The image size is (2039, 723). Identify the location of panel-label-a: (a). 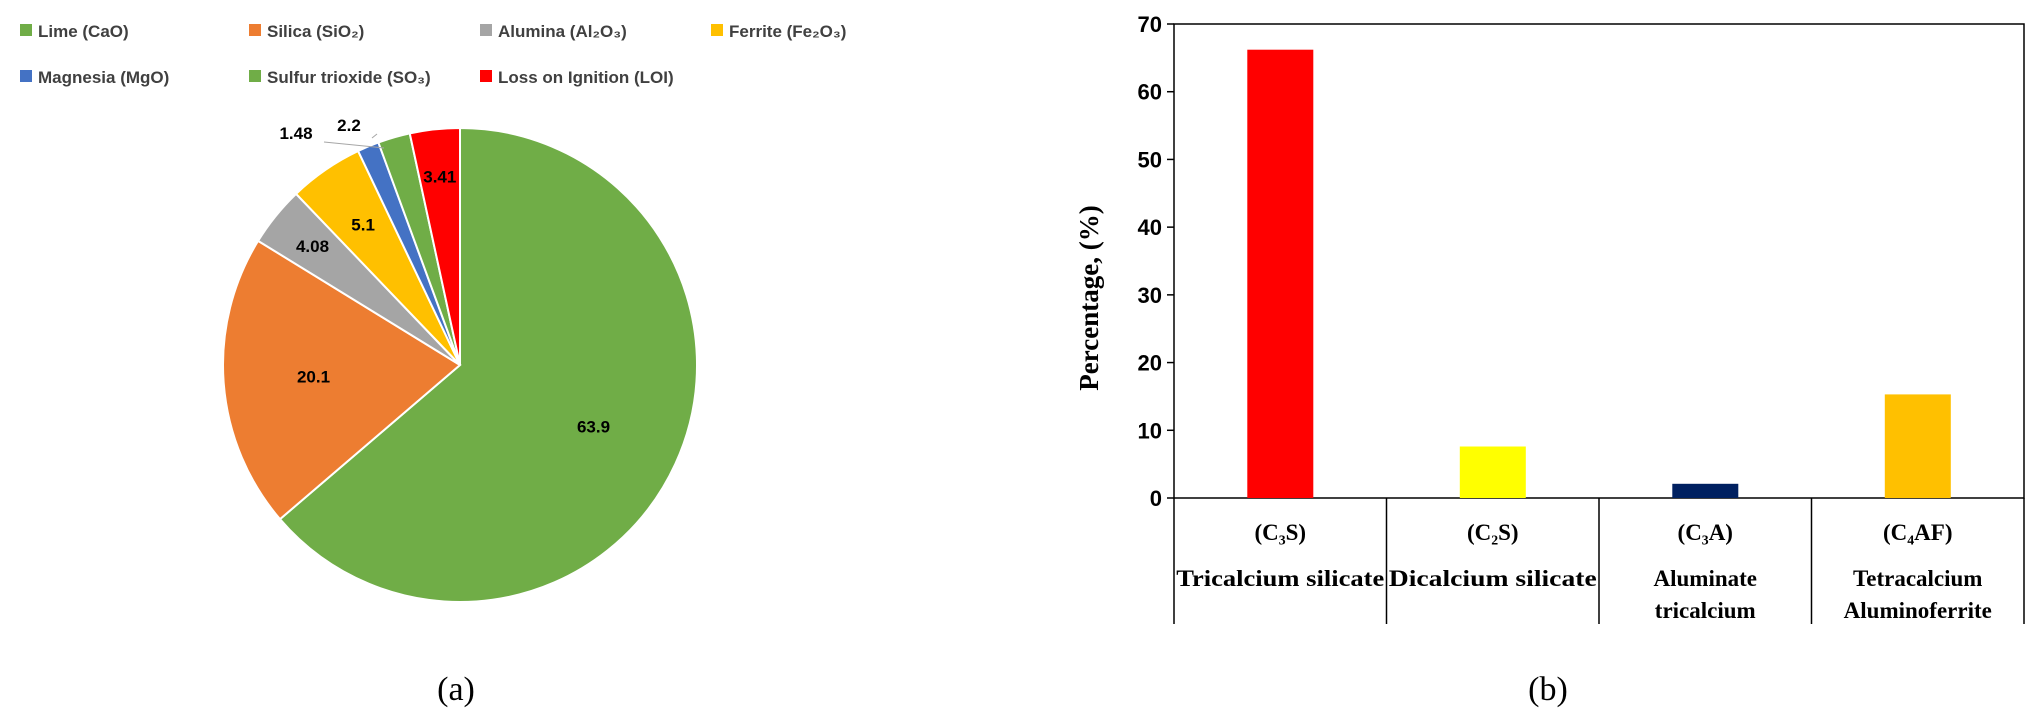
(456, 689).